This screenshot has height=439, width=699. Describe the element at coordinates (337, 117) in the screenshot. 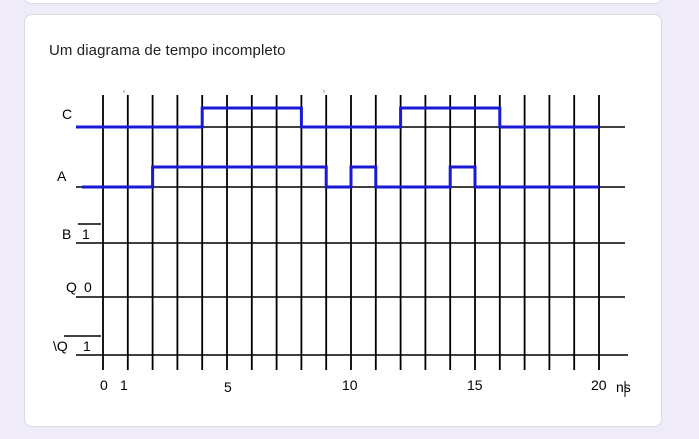

I see `waveform-c` at that location.